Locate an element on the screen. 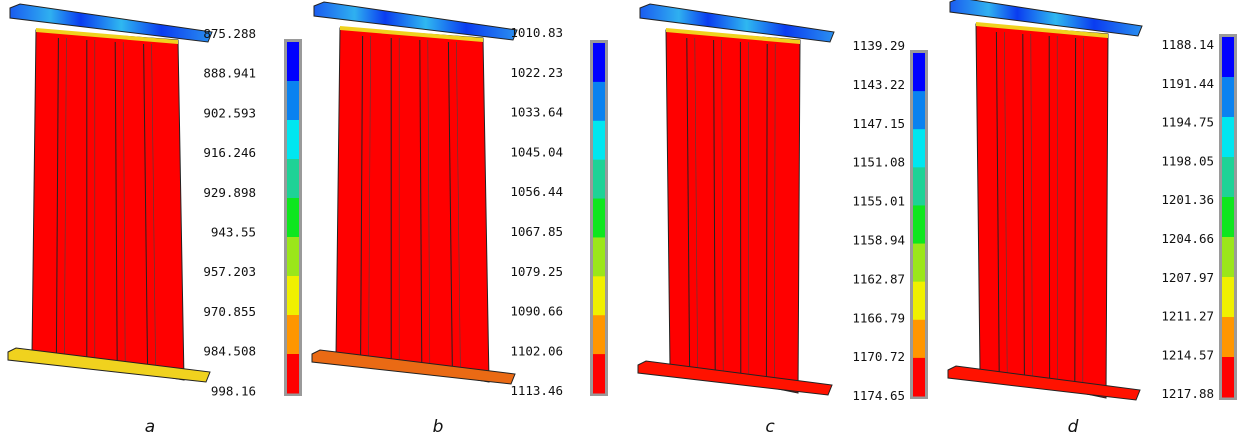  scale-tick-label: 1201.36 is located at coordinates (1187, 199).